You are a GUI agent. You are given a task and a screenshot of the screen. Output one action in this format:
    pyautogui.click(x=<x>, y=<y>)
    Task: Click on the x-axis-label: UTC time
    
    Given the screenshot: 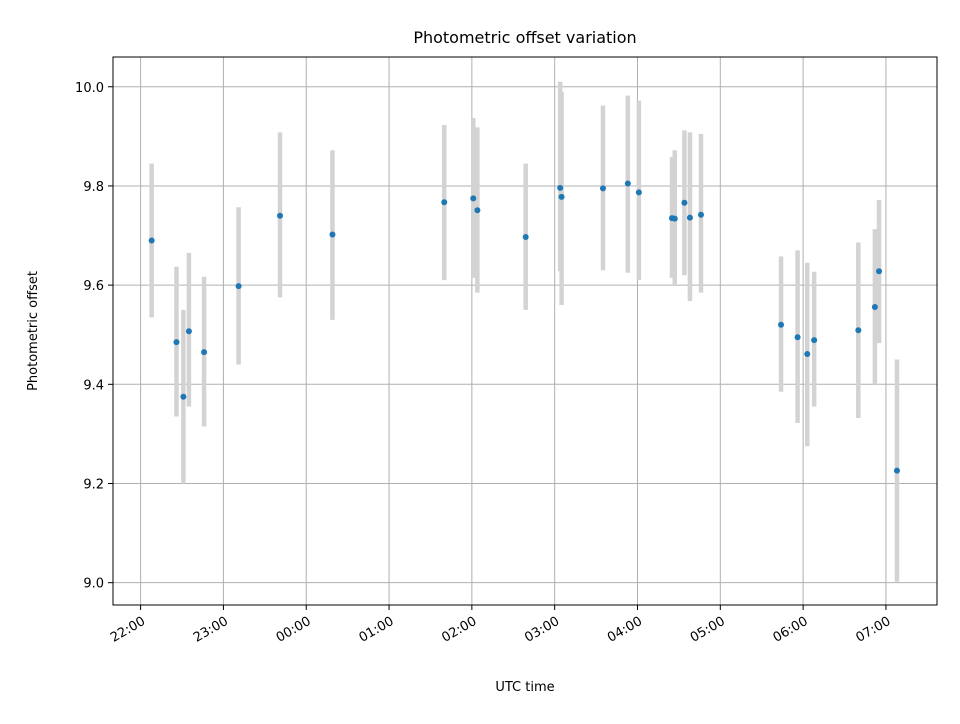 What is the action you would take?
    pyautogui.click(x=524, y=687)
    